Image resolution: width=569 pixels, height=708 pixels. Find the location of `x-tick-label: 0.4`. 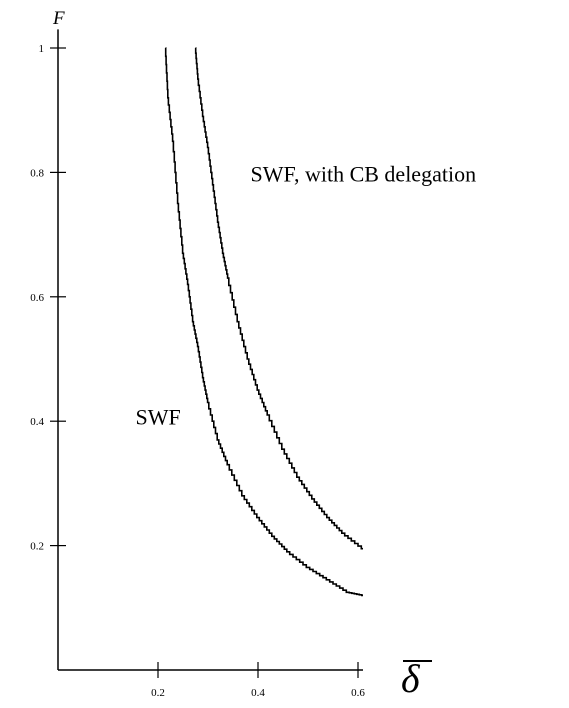

x-tick-label: 0.4 is located at coordinates (258, 693).